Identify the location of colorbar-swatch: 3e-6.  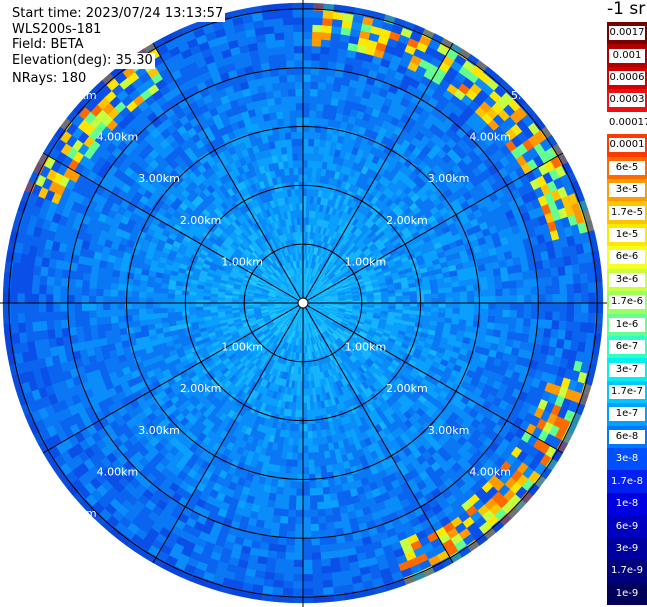
(627, 280).